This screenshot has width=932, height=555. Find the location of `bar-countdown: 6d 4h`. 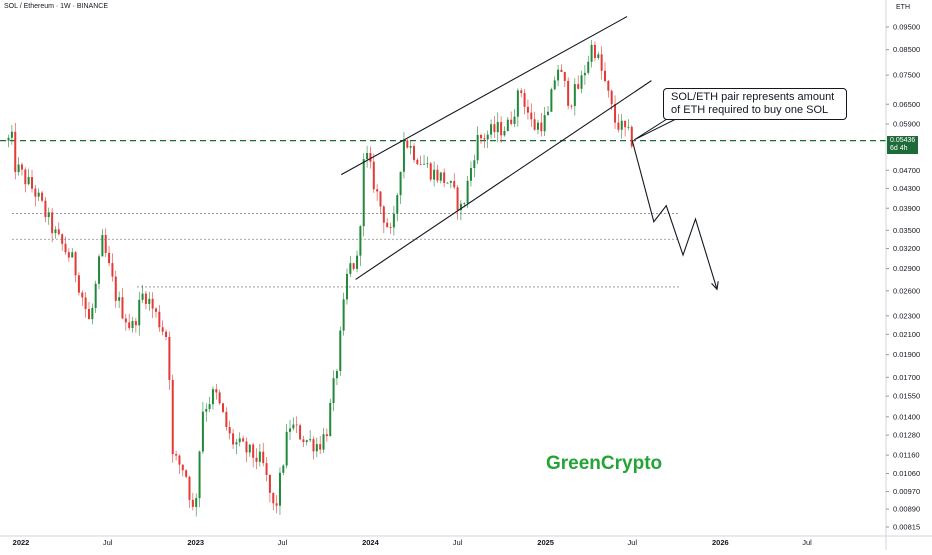

bar-countdown: 6d 4h is located at coordinates (899, 148).